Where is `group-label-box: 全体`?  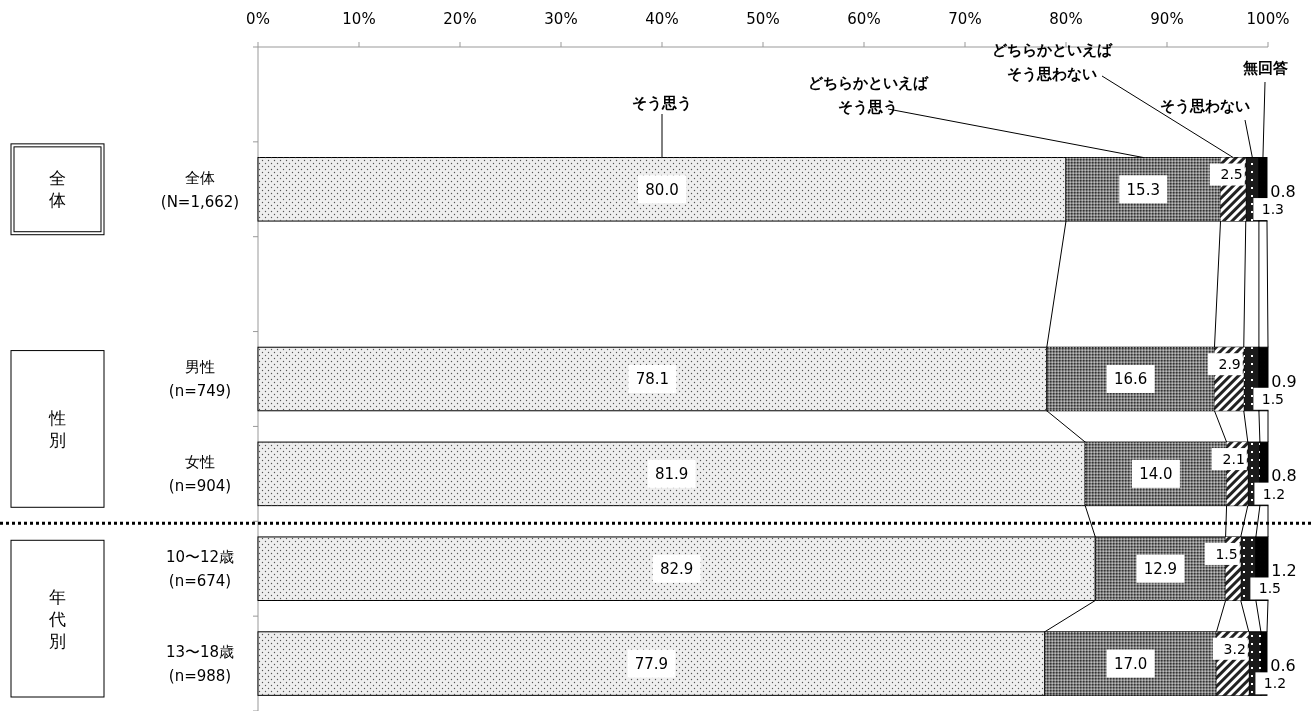 group-label-box: 全体 is located at coordinates (57, 189).